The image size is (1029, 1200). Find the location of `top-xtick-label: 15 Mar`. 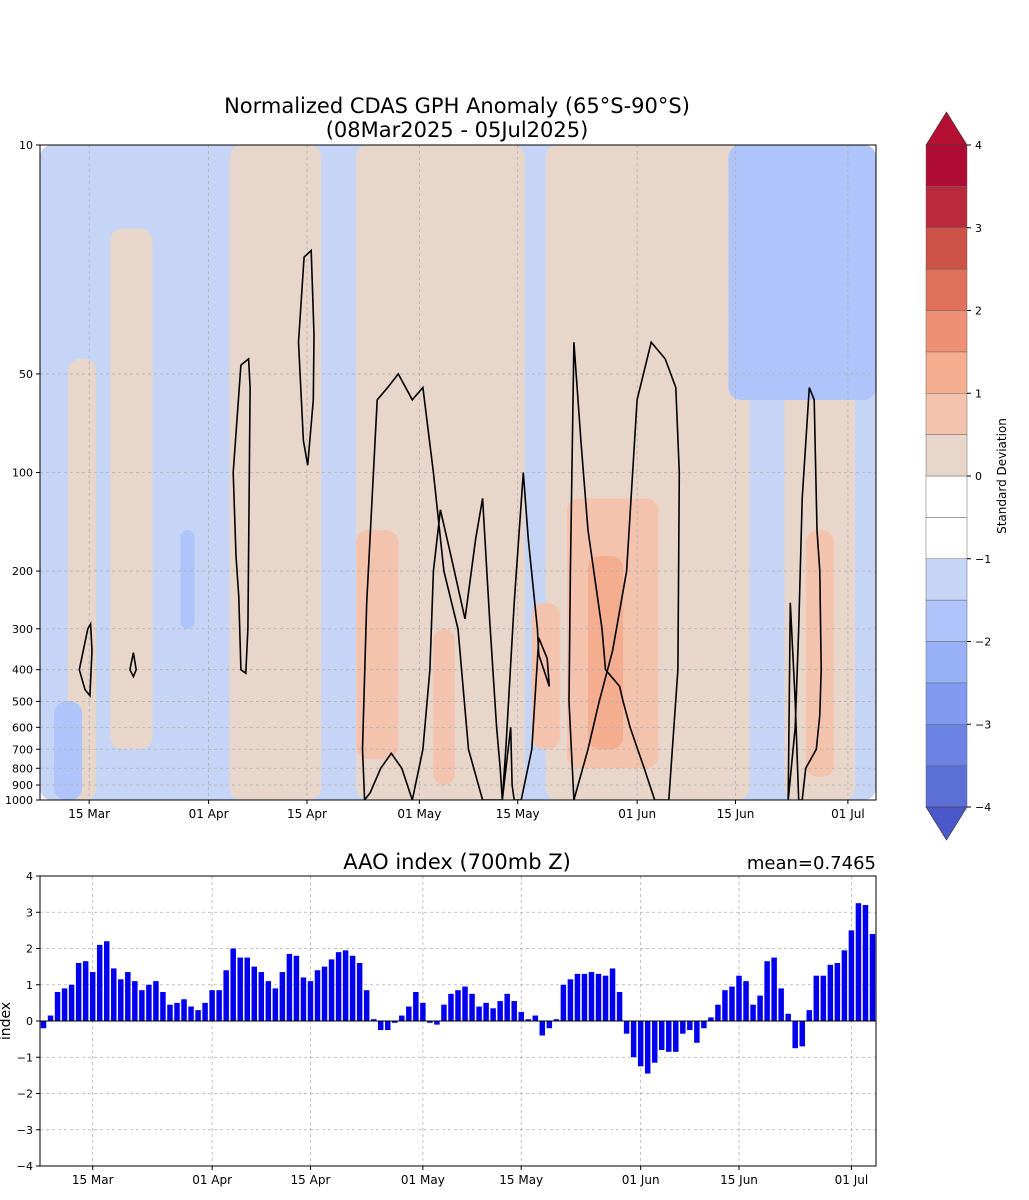

top-xtick-label: 15 Mar is located at coordinates (89, 814).